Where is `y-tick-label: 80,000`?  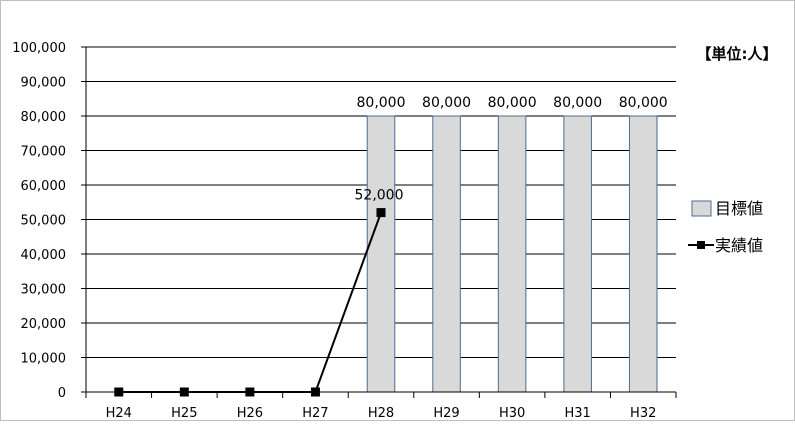 y-tick-label: 80,000 is located at coordinates (44, 117).